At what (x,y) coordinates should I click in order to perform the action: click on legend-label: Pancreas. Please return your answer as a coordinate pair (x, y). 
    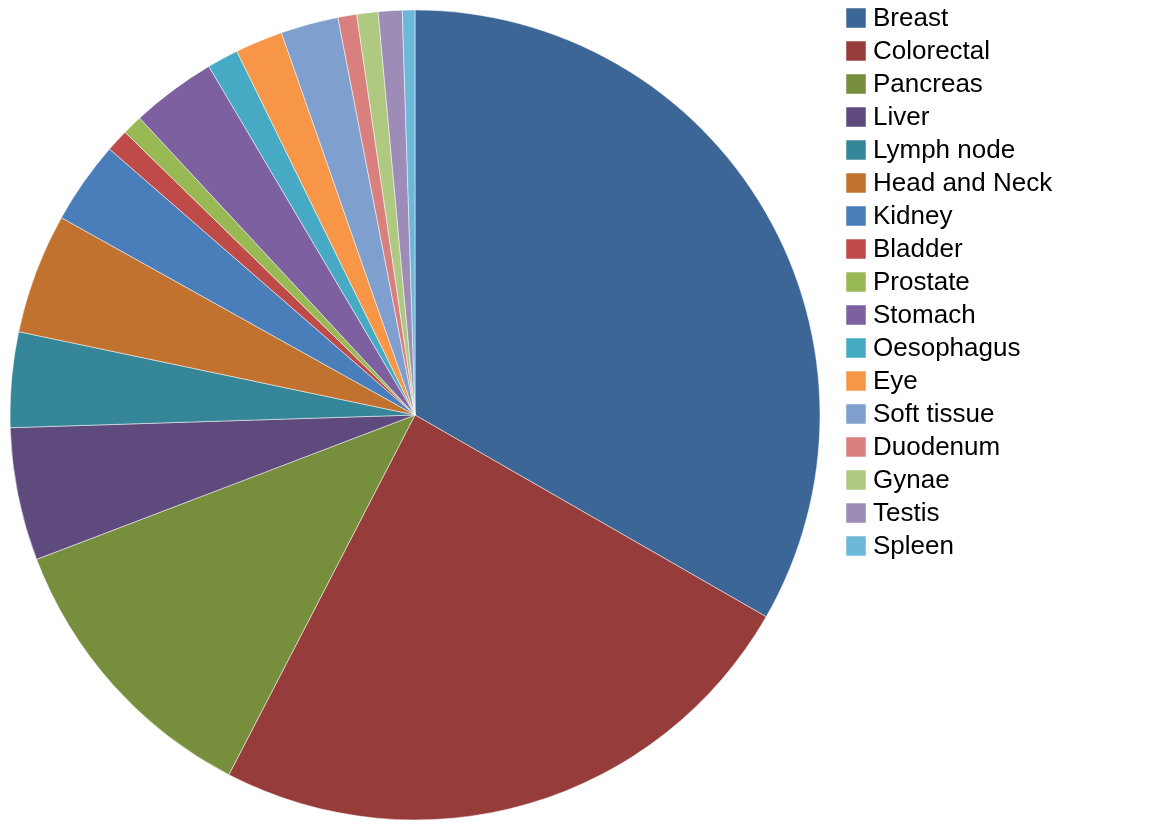
    Looking at the image, I should click on (928, 83).